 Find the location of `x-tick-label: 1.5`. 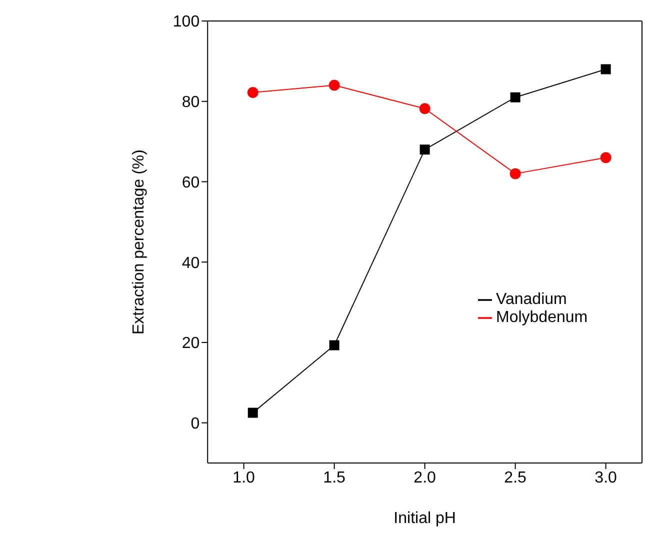

x-tick-label: 1.5 is located at coordinates (334, 477).